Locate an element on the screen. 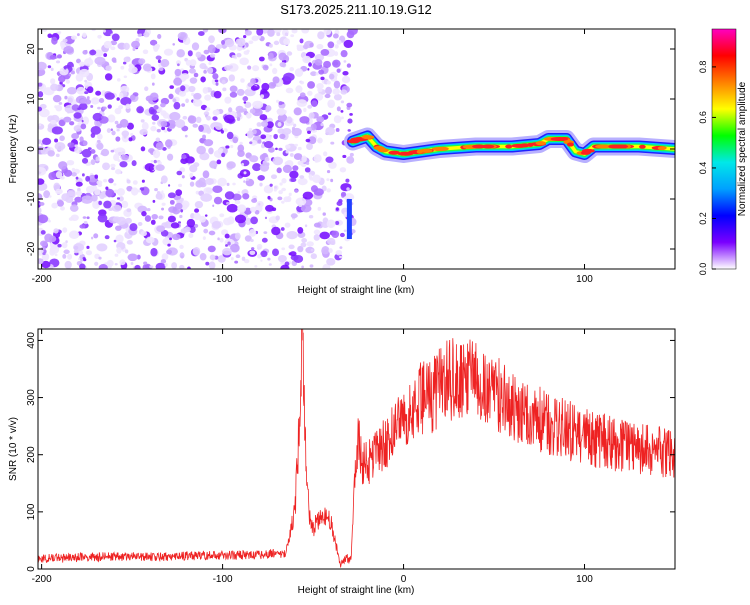  signal-hotspot is located at coordinates (383, 150).